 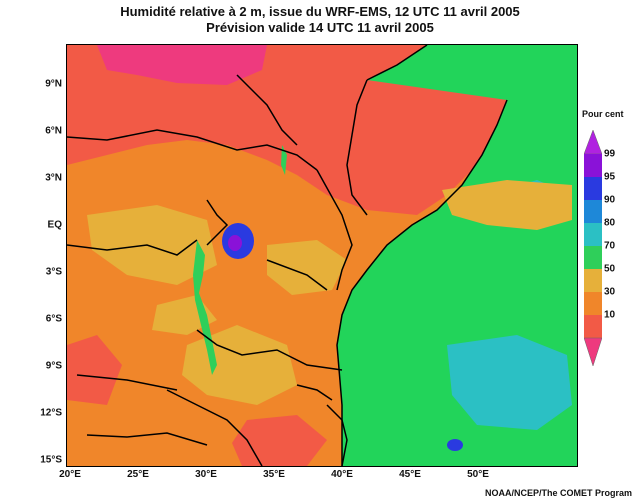 What do you see at coordinates (138, 474) in the screenshot?
I see `lon-label-25e: 25°E` at bounding box center [138, 474].